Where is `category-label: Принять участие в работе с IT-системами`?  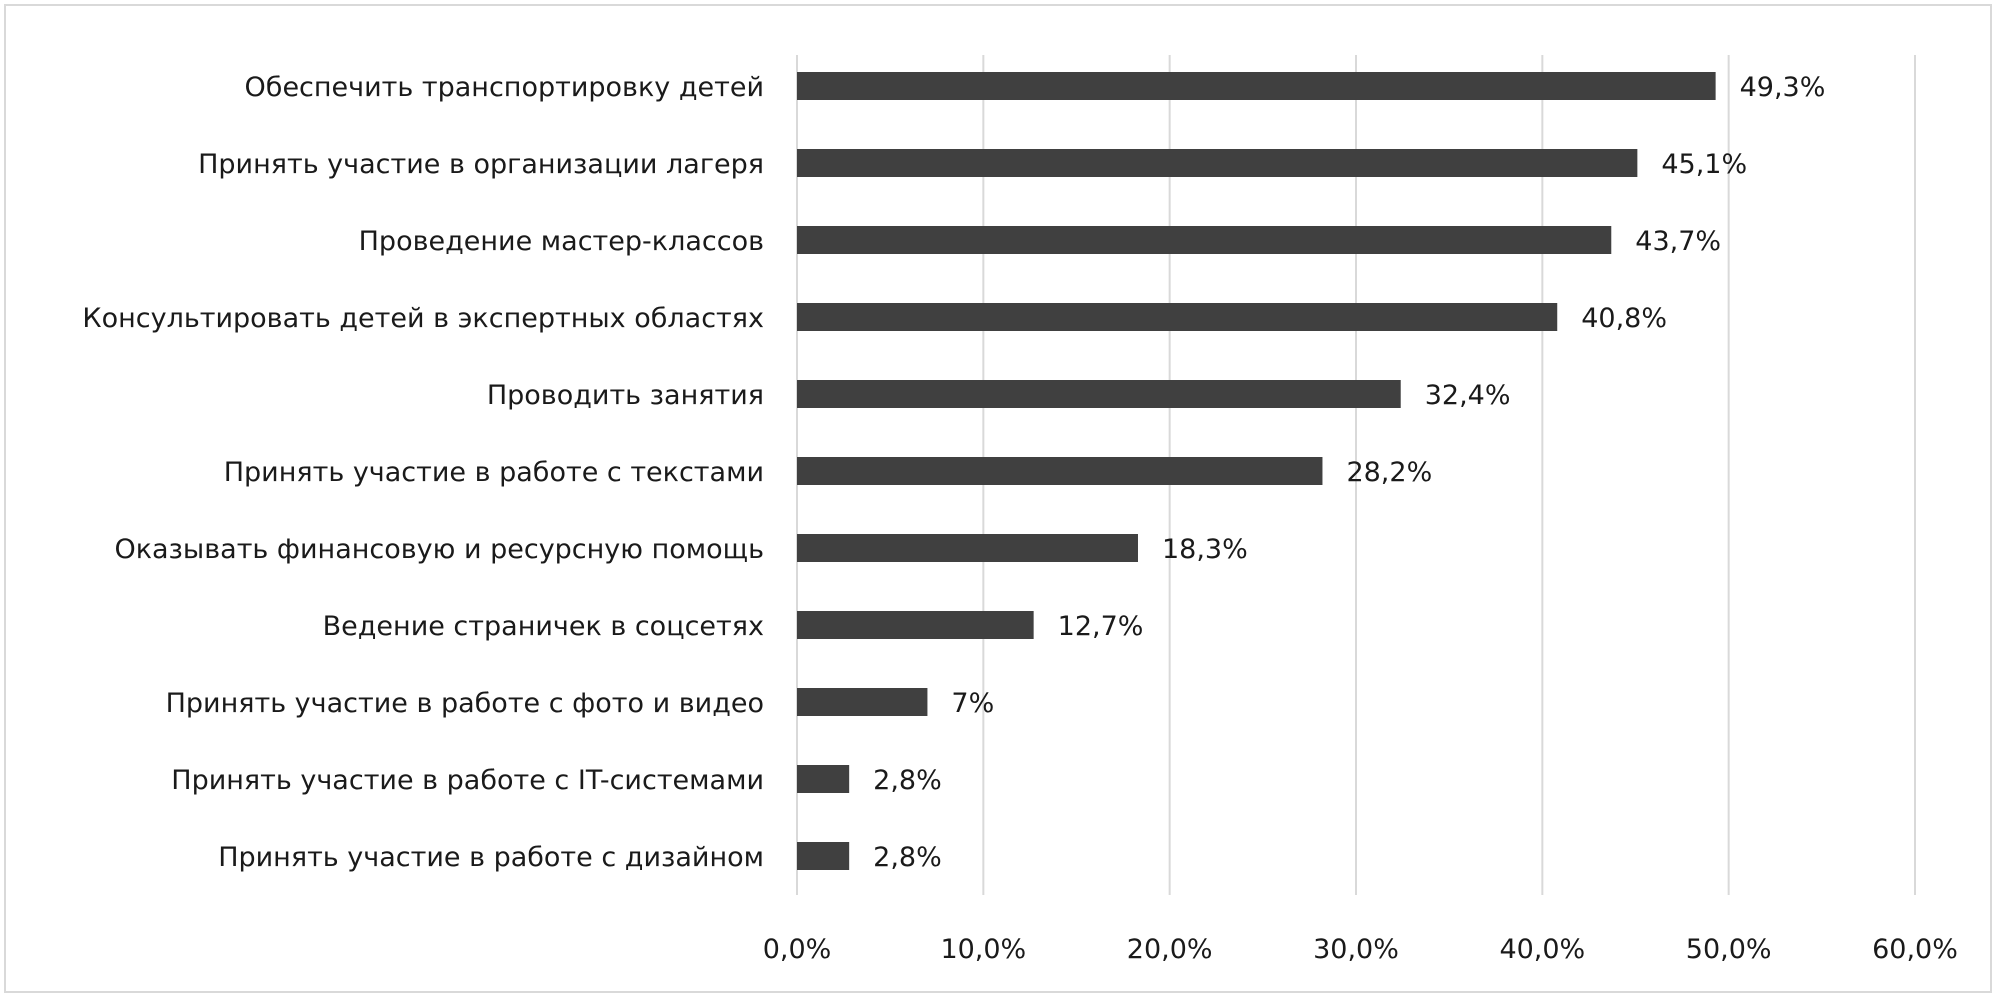 category-label: Принять участие в работе с IT-системами is located at coordinates (467, 780).